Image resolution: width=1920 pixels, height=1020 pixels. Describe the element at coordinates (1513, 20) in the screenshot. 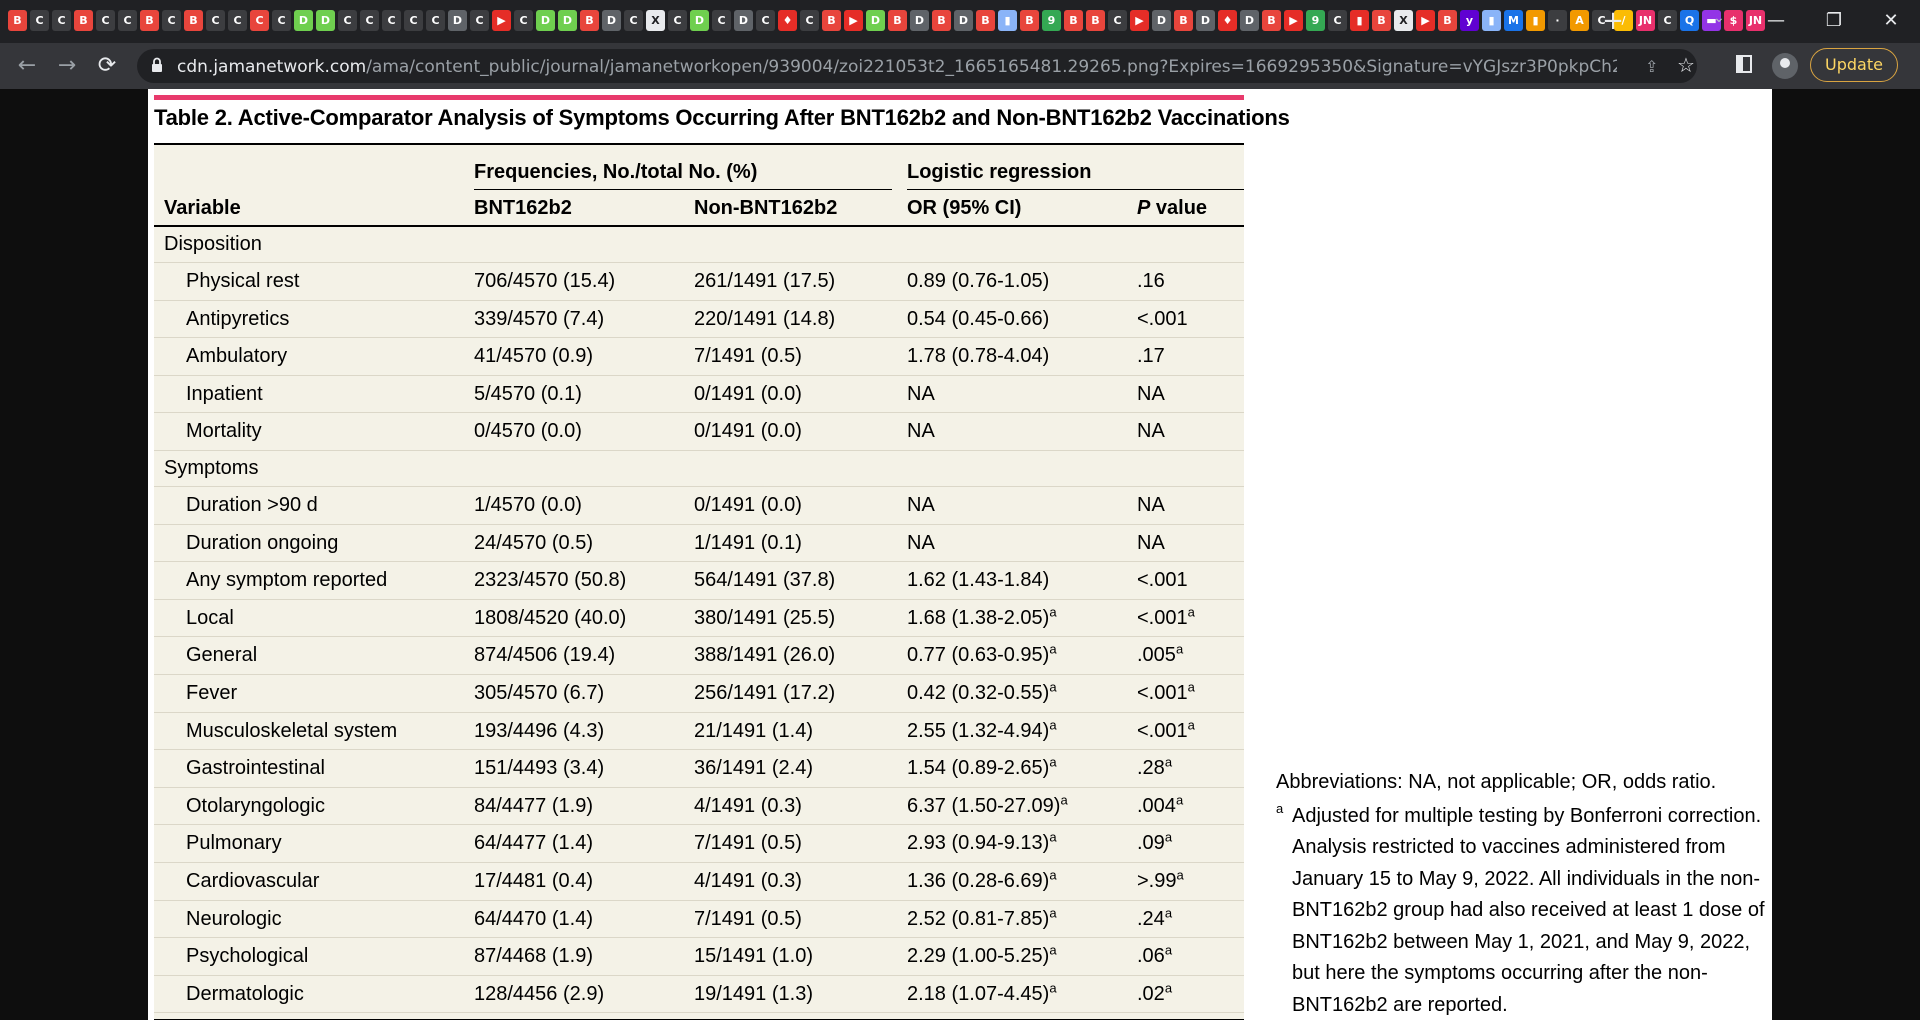

I see `browser-tab: M` at that location.